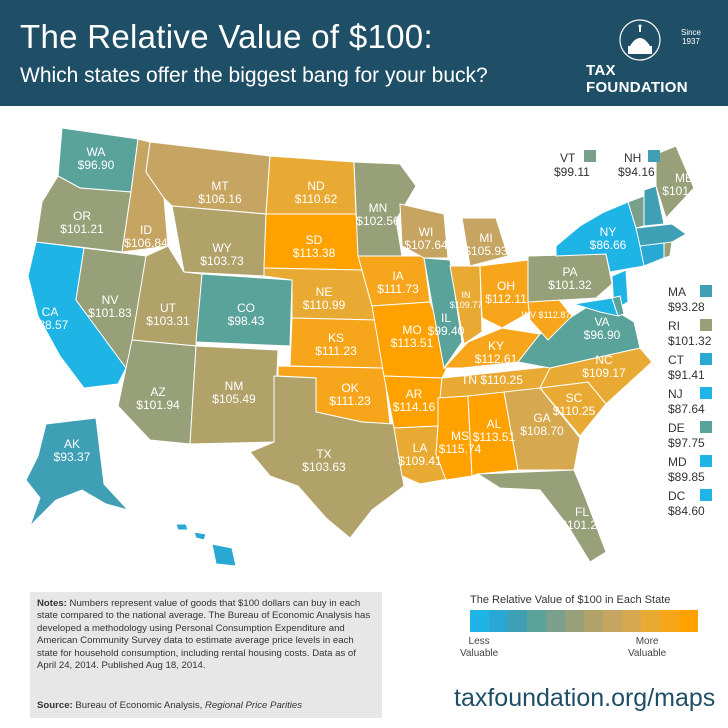  I want to click on state-label-ky: KY$112.61, so click(496, 352).